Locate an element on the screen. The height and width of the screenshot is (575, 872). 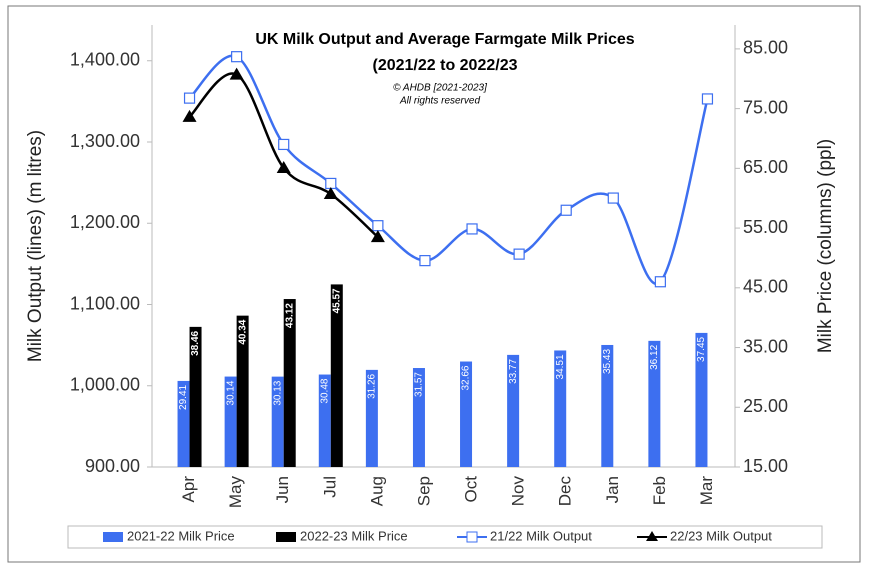
chart-title: (2021/22 to 2022/23 is located at coordinates (445, 65).